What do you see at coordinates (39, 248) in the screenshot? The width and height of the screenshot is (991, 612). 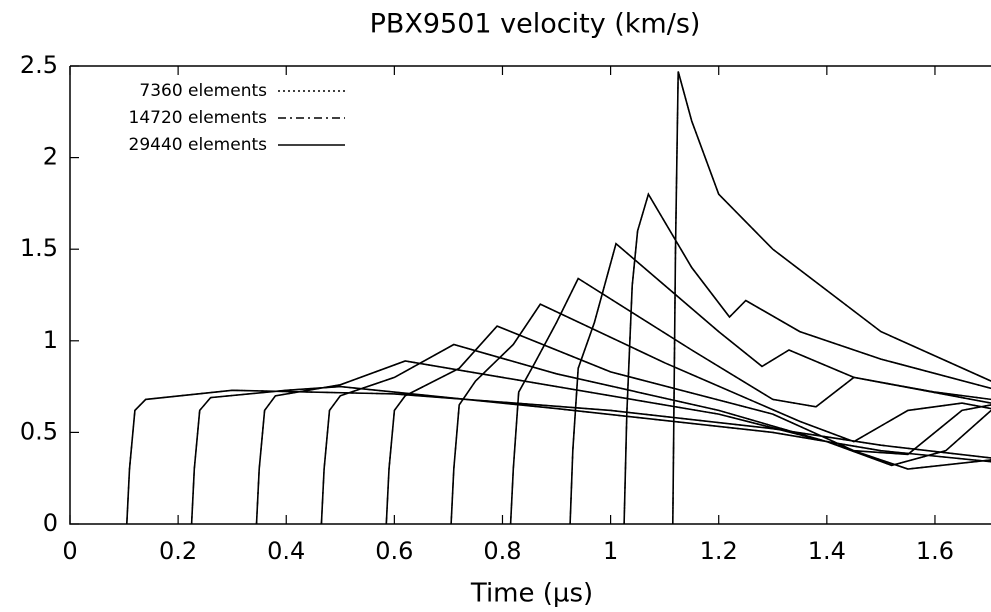 I see `y-tick-label: 1.5` at bounding box center [39, 248].